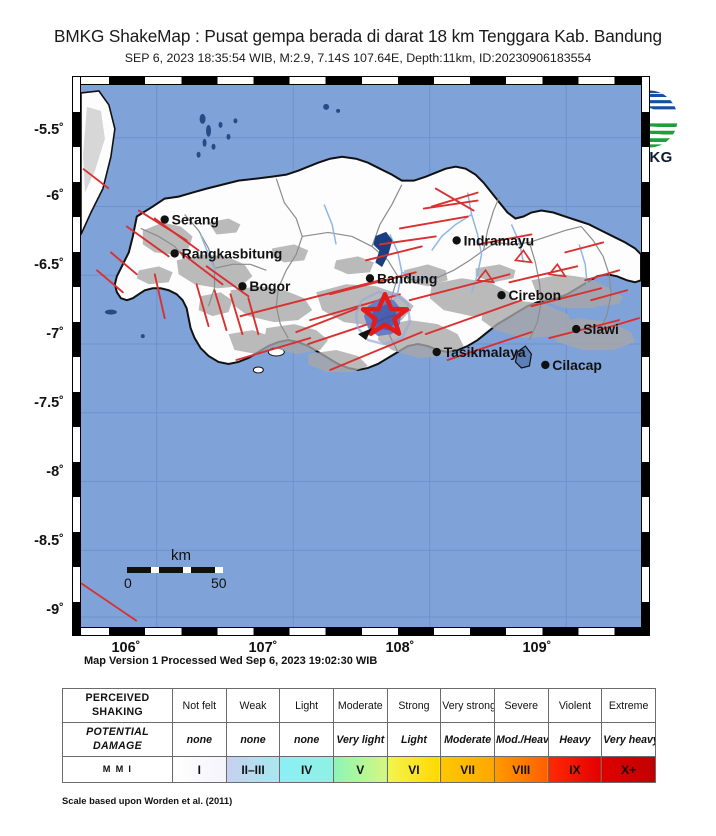  What do you see at coordinates (575, 739) in the screenshot?
I see `legend-cell-damage-8: Heavy` at bounding box center [575, 739].